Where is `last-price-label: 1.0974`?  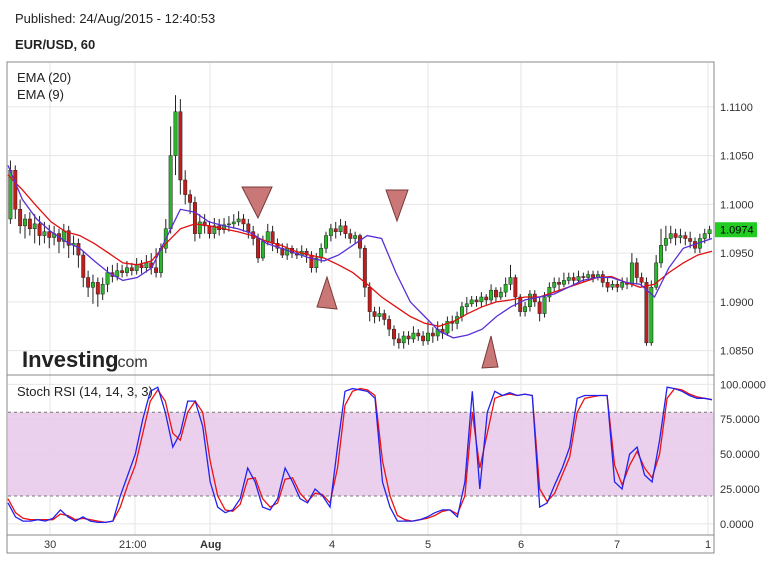 last-price-label: 1.0974 is located at coordinates (737, 231).